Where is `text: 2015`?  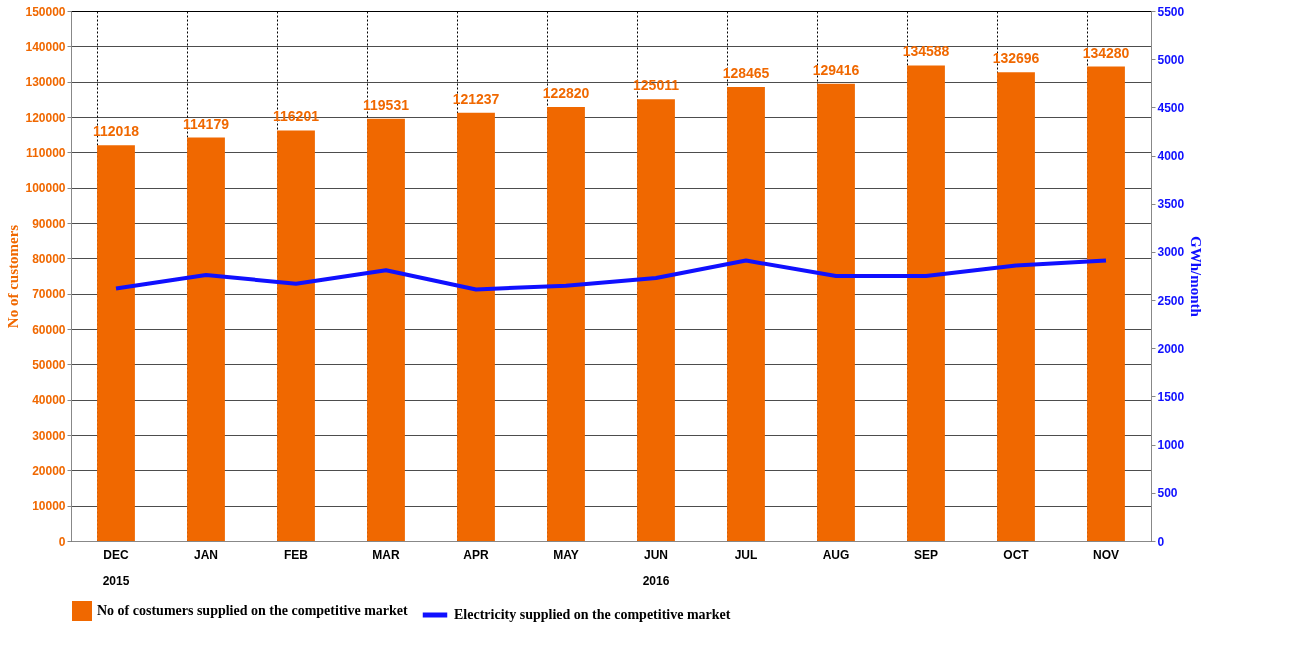 text: 2015 is located at coordinates (116, 581).